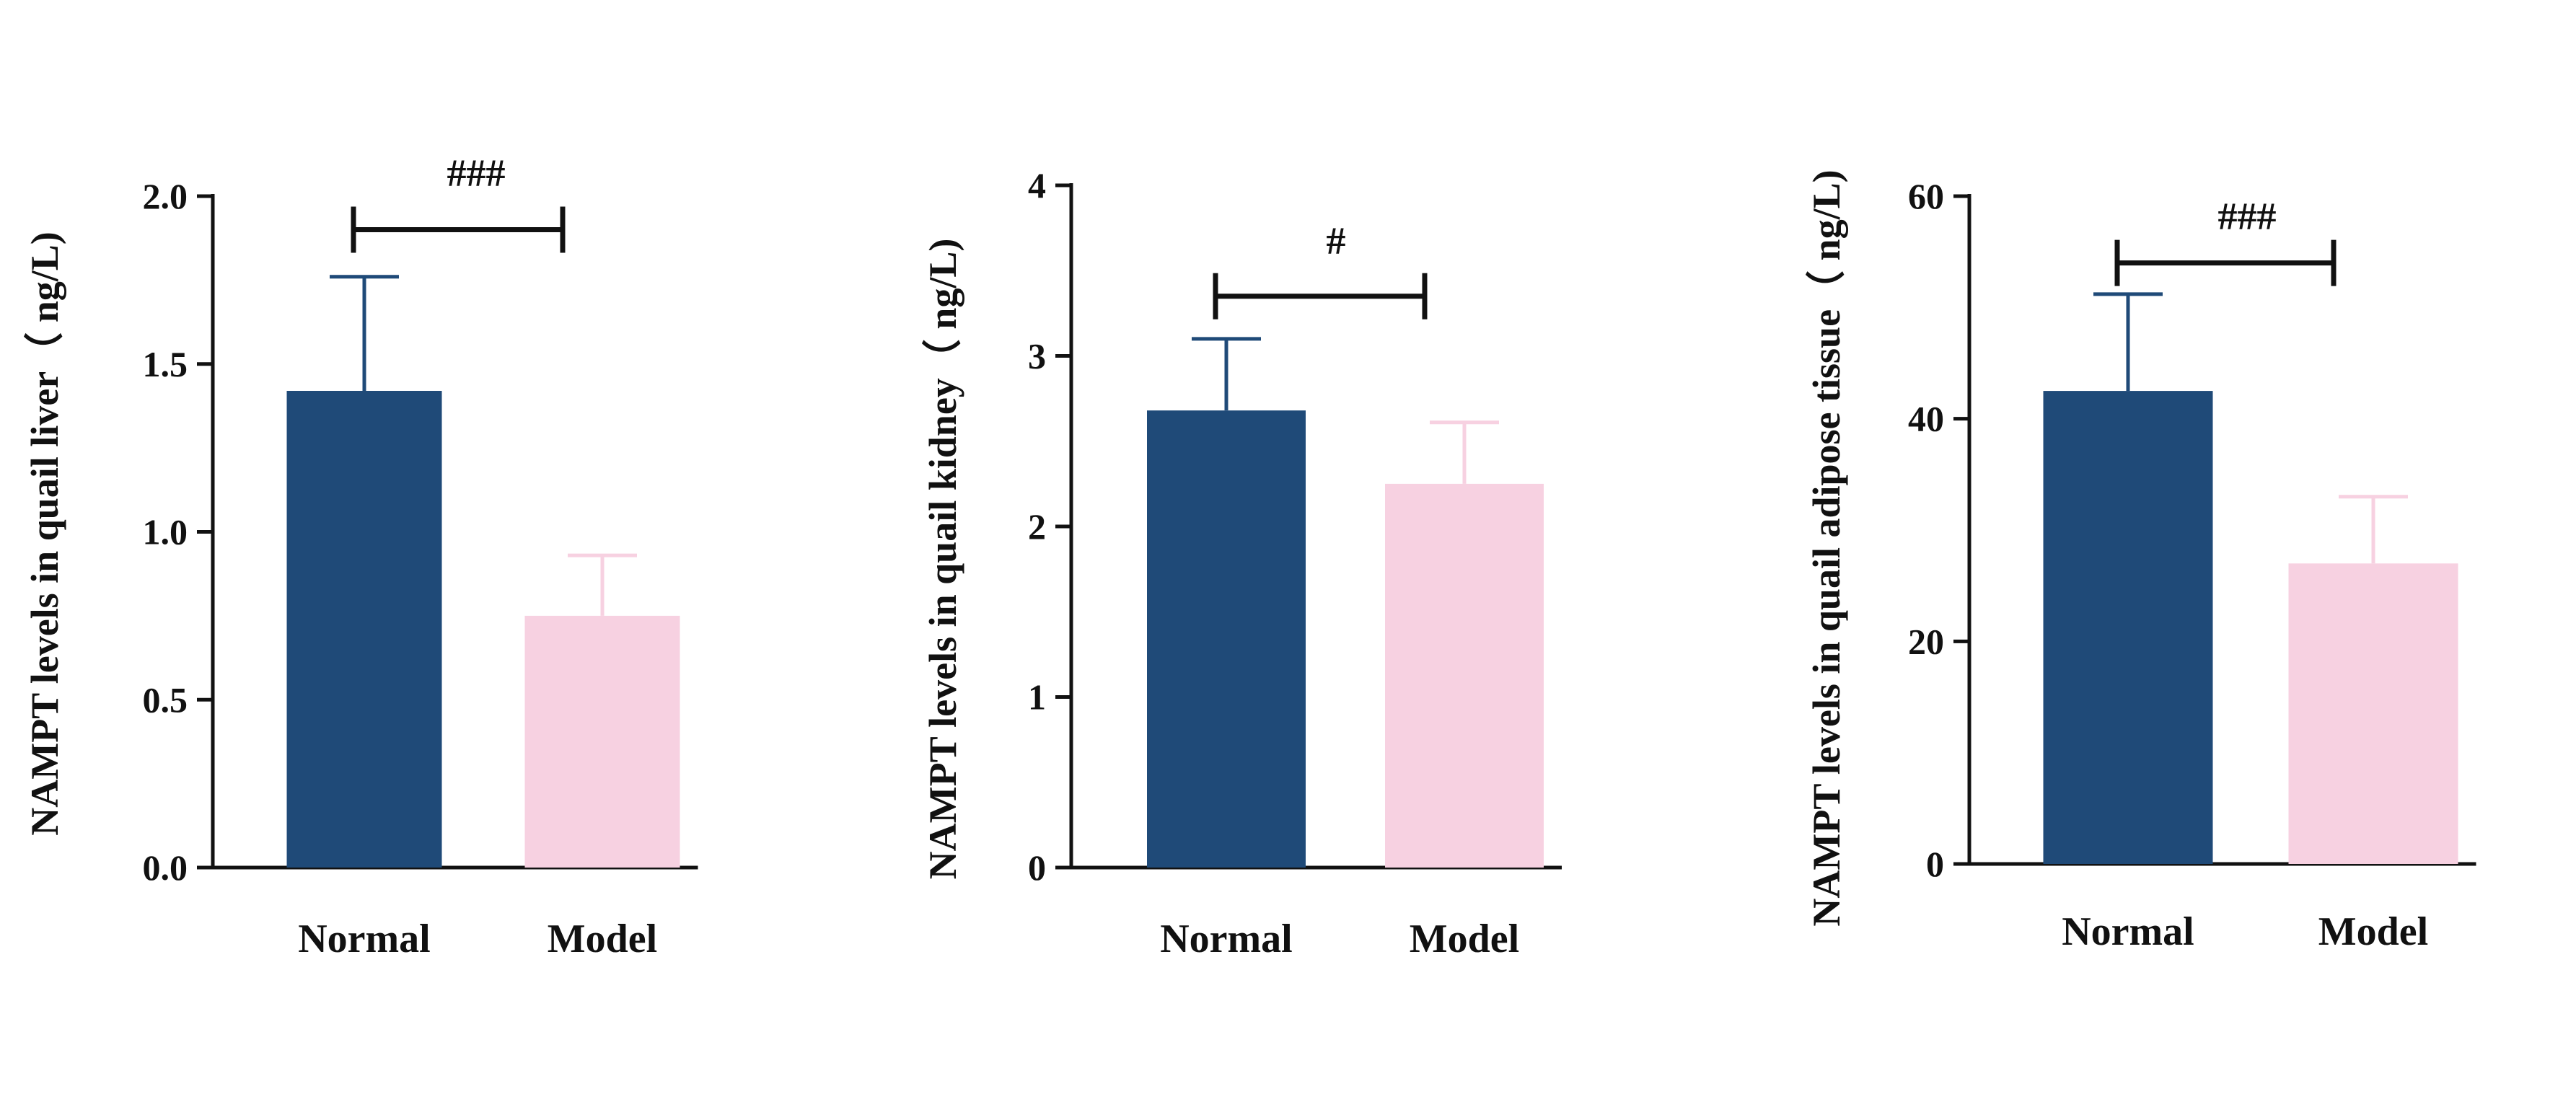 This screenshot has height=1094, width=2576. I want to click on y-tick-label: 0.0, so click(165, 867).